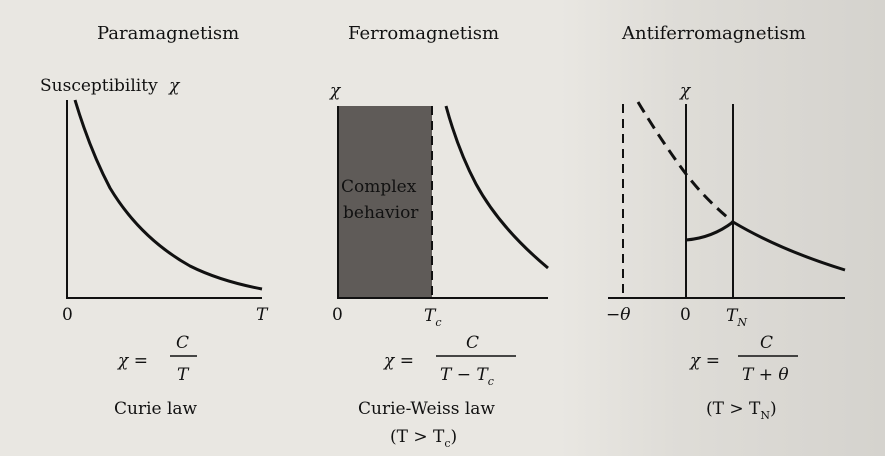 This screenshot has height=456, width=885. What do you see at coordinates (741, 322) in the screenshot?
I see `tn-label-sub: N` at bounding box center [741, 322].